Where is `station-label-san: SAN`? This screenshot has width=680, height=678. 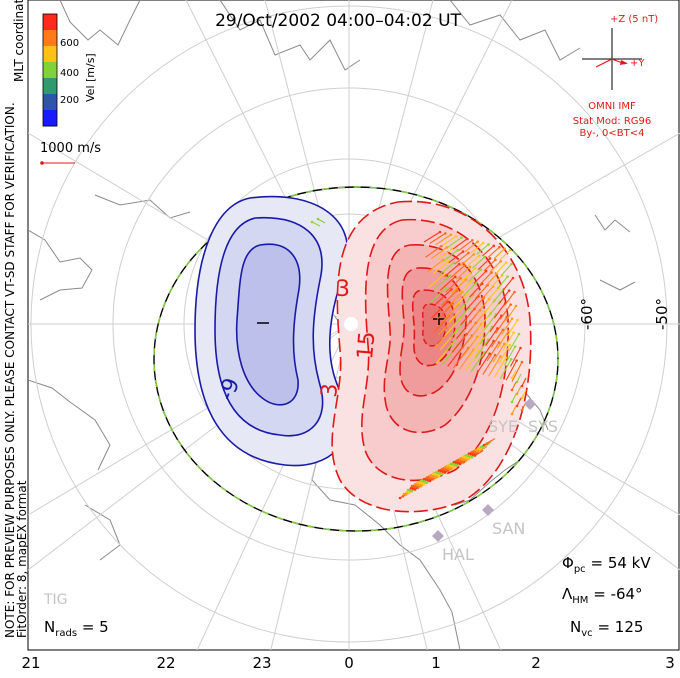 station-label-san: SAN is located at coordinates (508, 528).